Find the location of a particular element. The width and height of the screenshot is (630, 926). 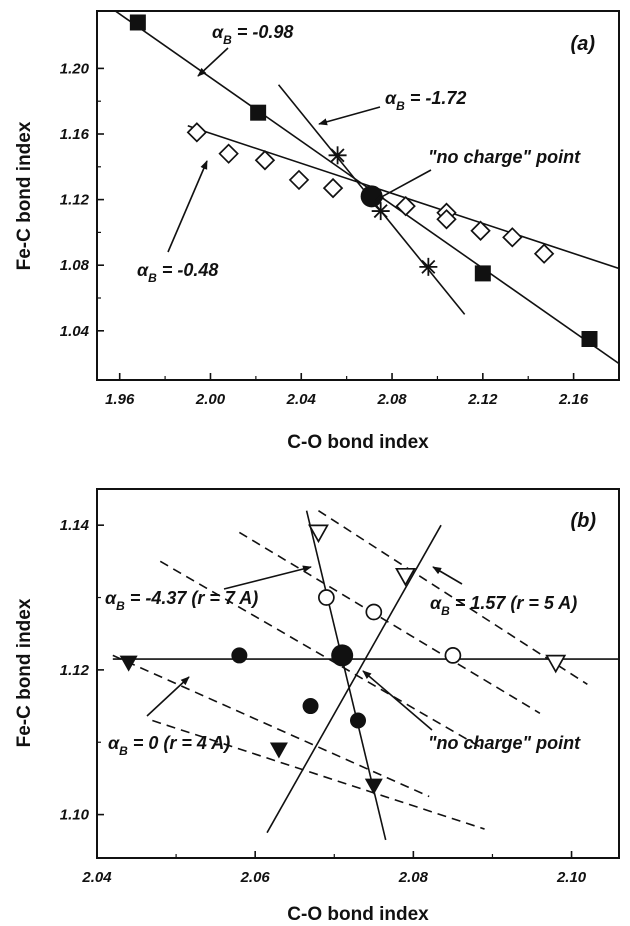

y-axis-title-b: Fe-C bond index is located at coordinates (24, 672).